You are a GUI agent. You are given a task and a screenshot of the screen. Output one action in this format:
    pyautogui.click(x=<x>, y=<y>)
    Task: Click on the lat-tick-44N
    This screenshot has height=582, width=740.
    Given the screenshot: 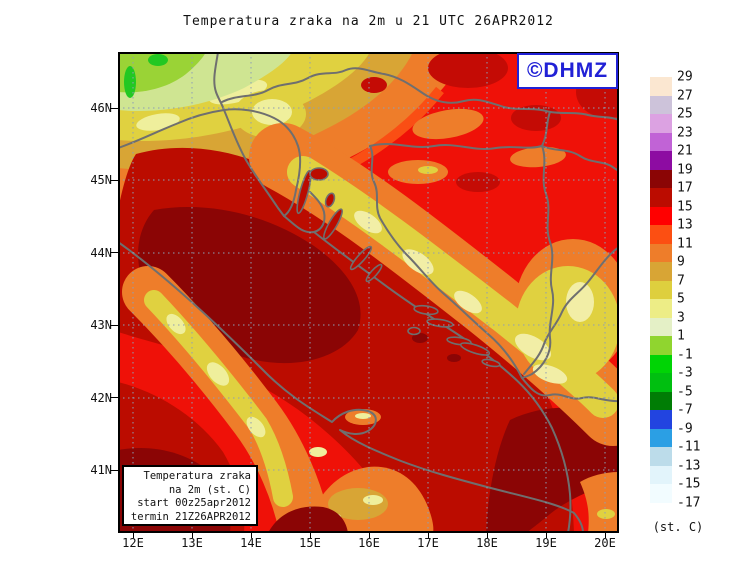 What is the action you would take?
    pyautogui.click(x=114, y=253)
    